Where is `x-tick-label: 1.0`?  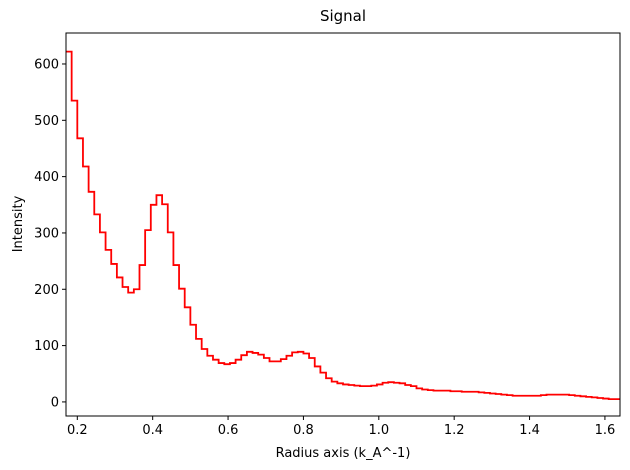 x-tick-label: 1.0 is located at coordinates (378, 430).